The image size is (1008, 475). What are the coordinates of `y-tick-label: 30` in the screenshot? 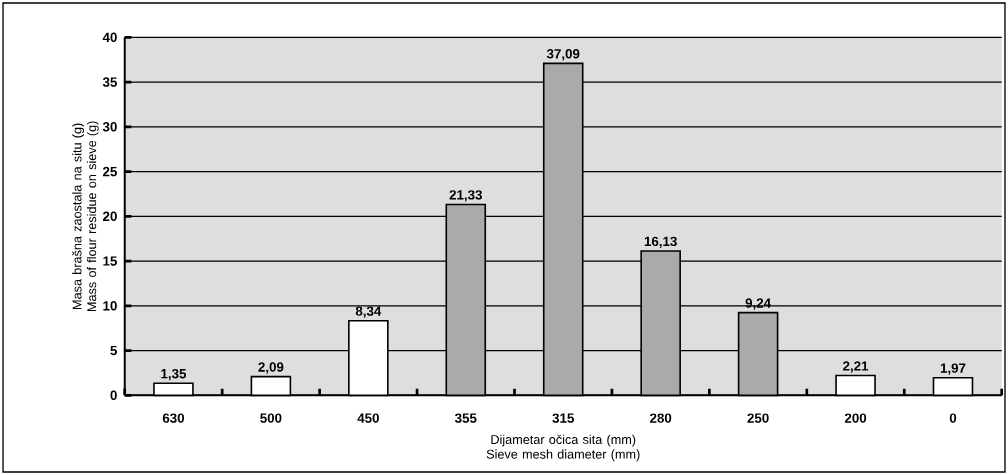 It's located at (109, 127).